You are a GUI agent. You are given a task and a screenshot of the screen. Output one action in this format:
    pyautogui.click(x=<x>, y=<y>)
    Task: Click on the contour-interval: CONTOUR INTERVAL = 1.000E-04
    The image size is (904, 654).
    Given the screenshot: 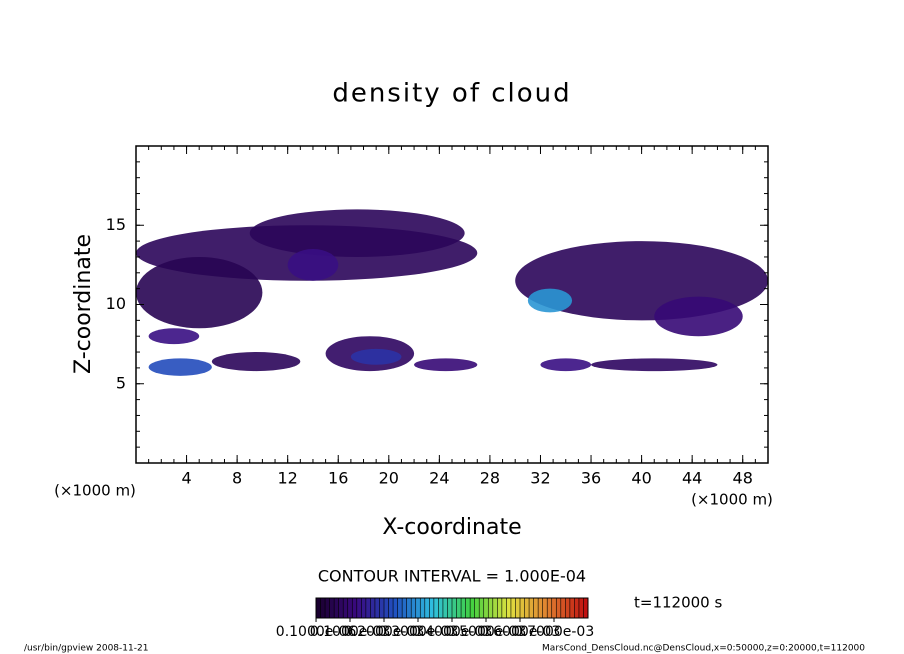 What is the action you would take?
    pyautogui.click(x=452, y=576)
    